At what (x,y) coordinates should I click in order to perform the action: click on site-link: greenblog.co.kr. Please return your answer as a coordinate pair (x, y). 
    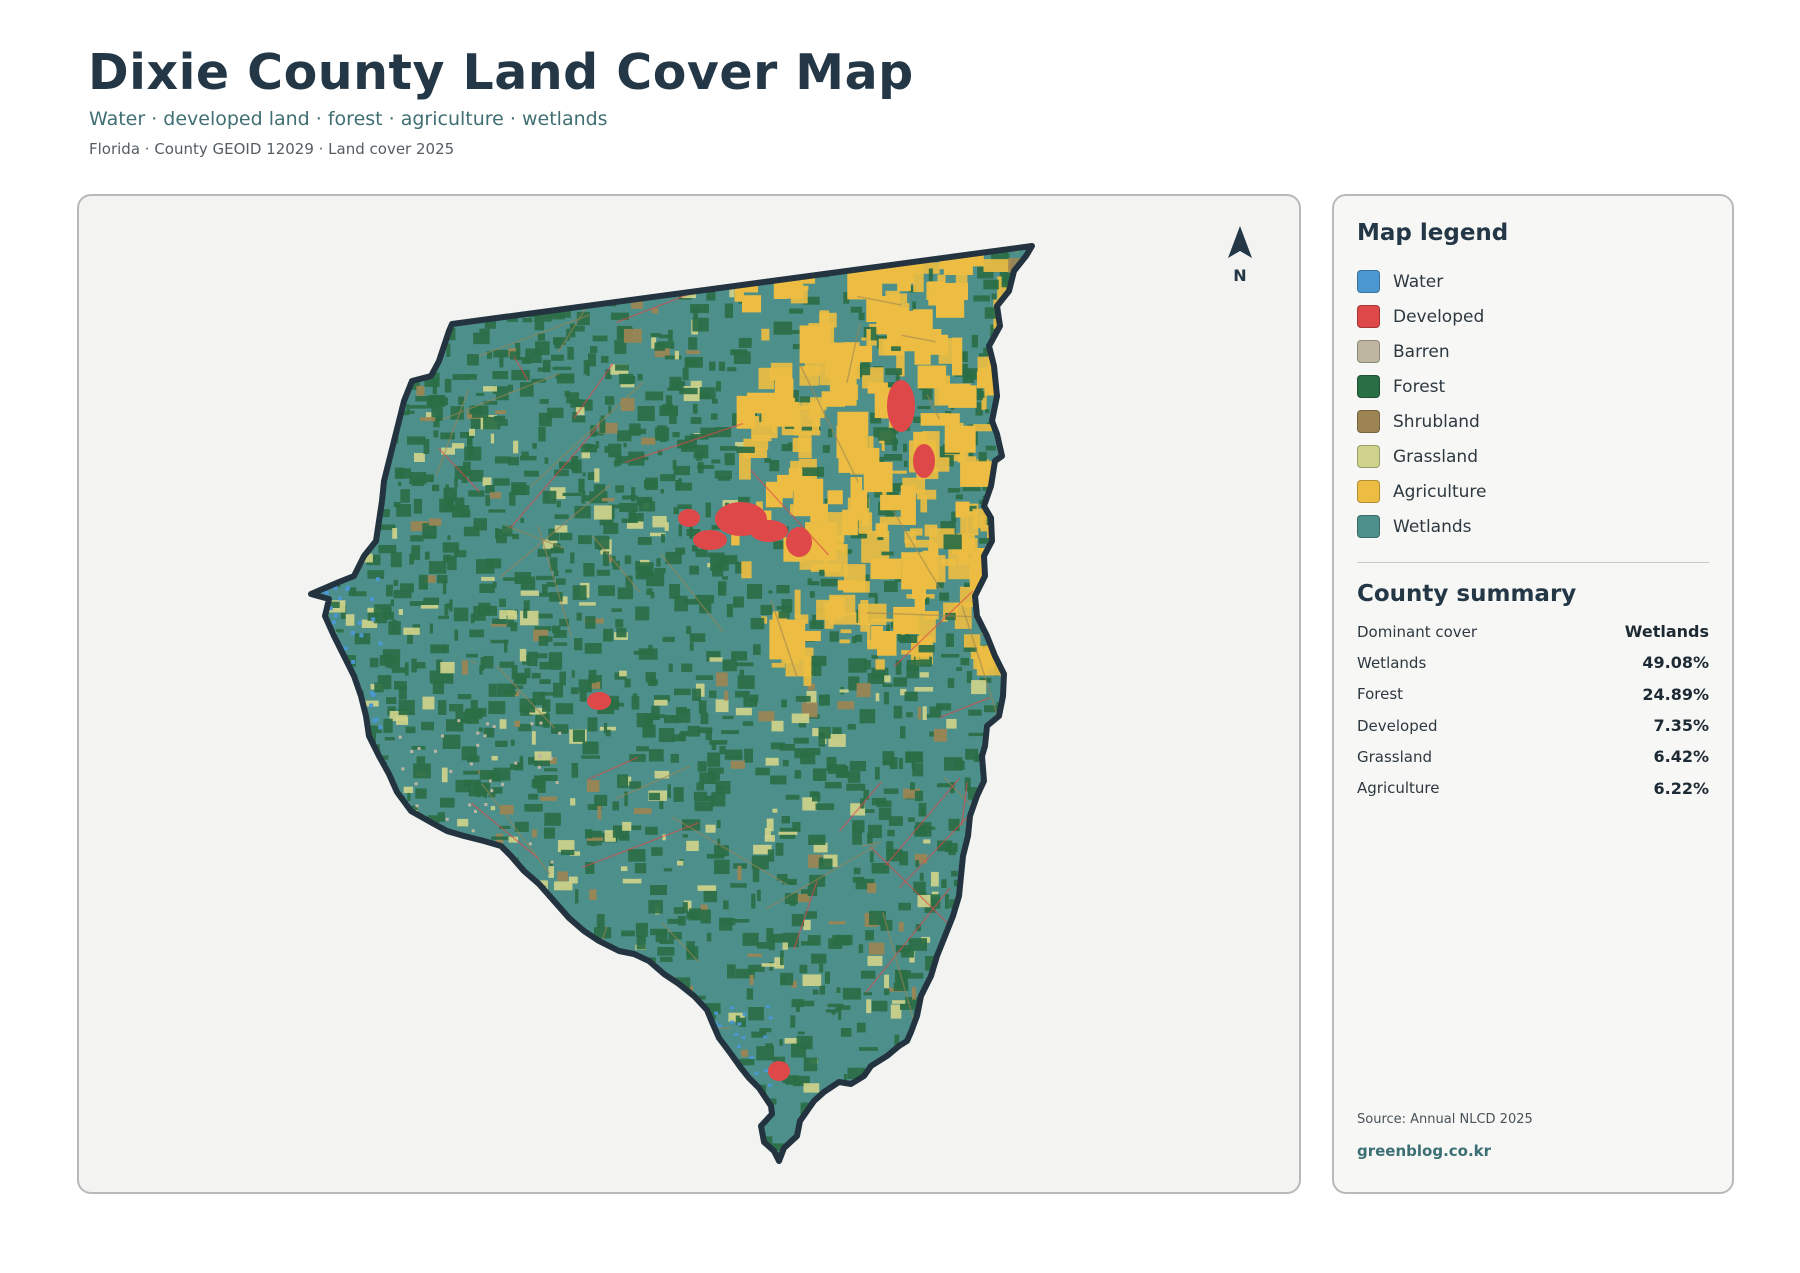
    Looking at the image, I should click on (1424, 1151).